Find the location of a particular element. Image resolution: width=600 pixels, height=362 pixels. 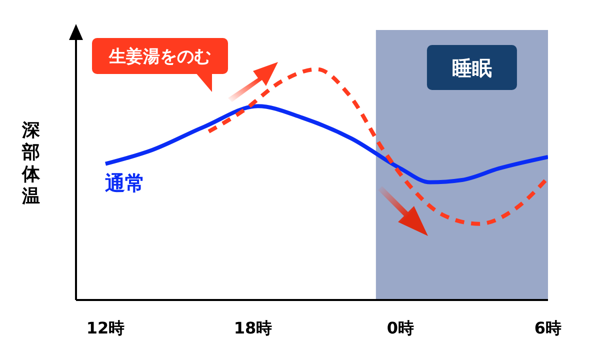

x-tick-label: 0時 is located at coordinates (400, 328).